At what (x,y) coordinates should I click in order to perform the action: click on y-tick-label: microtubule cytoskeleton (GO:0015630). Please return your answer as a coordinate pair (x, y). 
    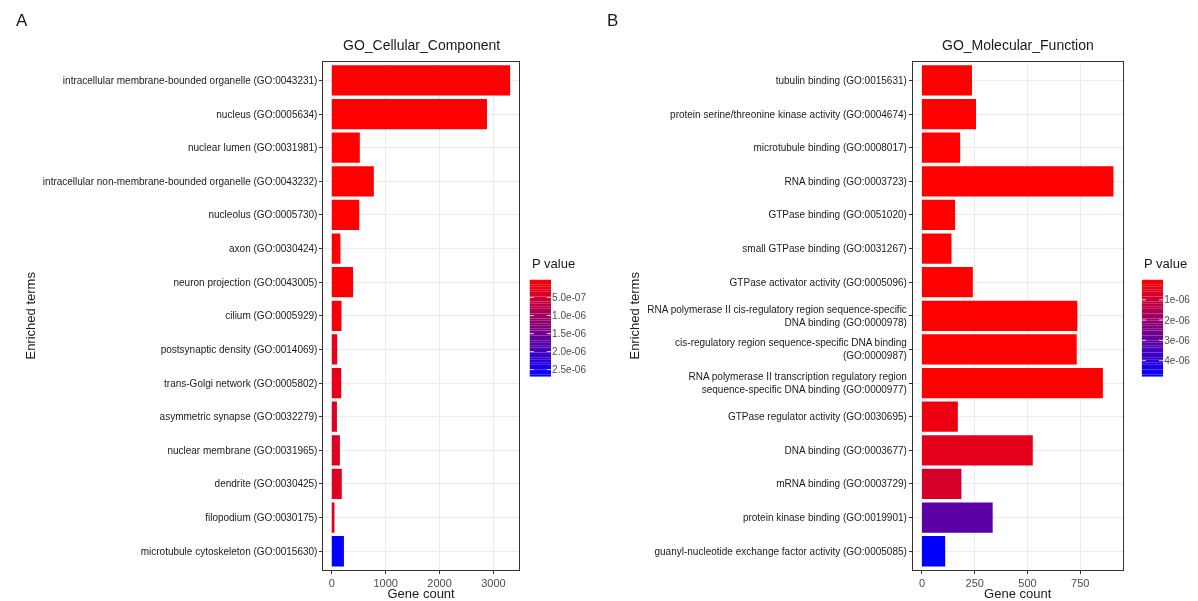
    Looking at the image, I should click on (229, 551).